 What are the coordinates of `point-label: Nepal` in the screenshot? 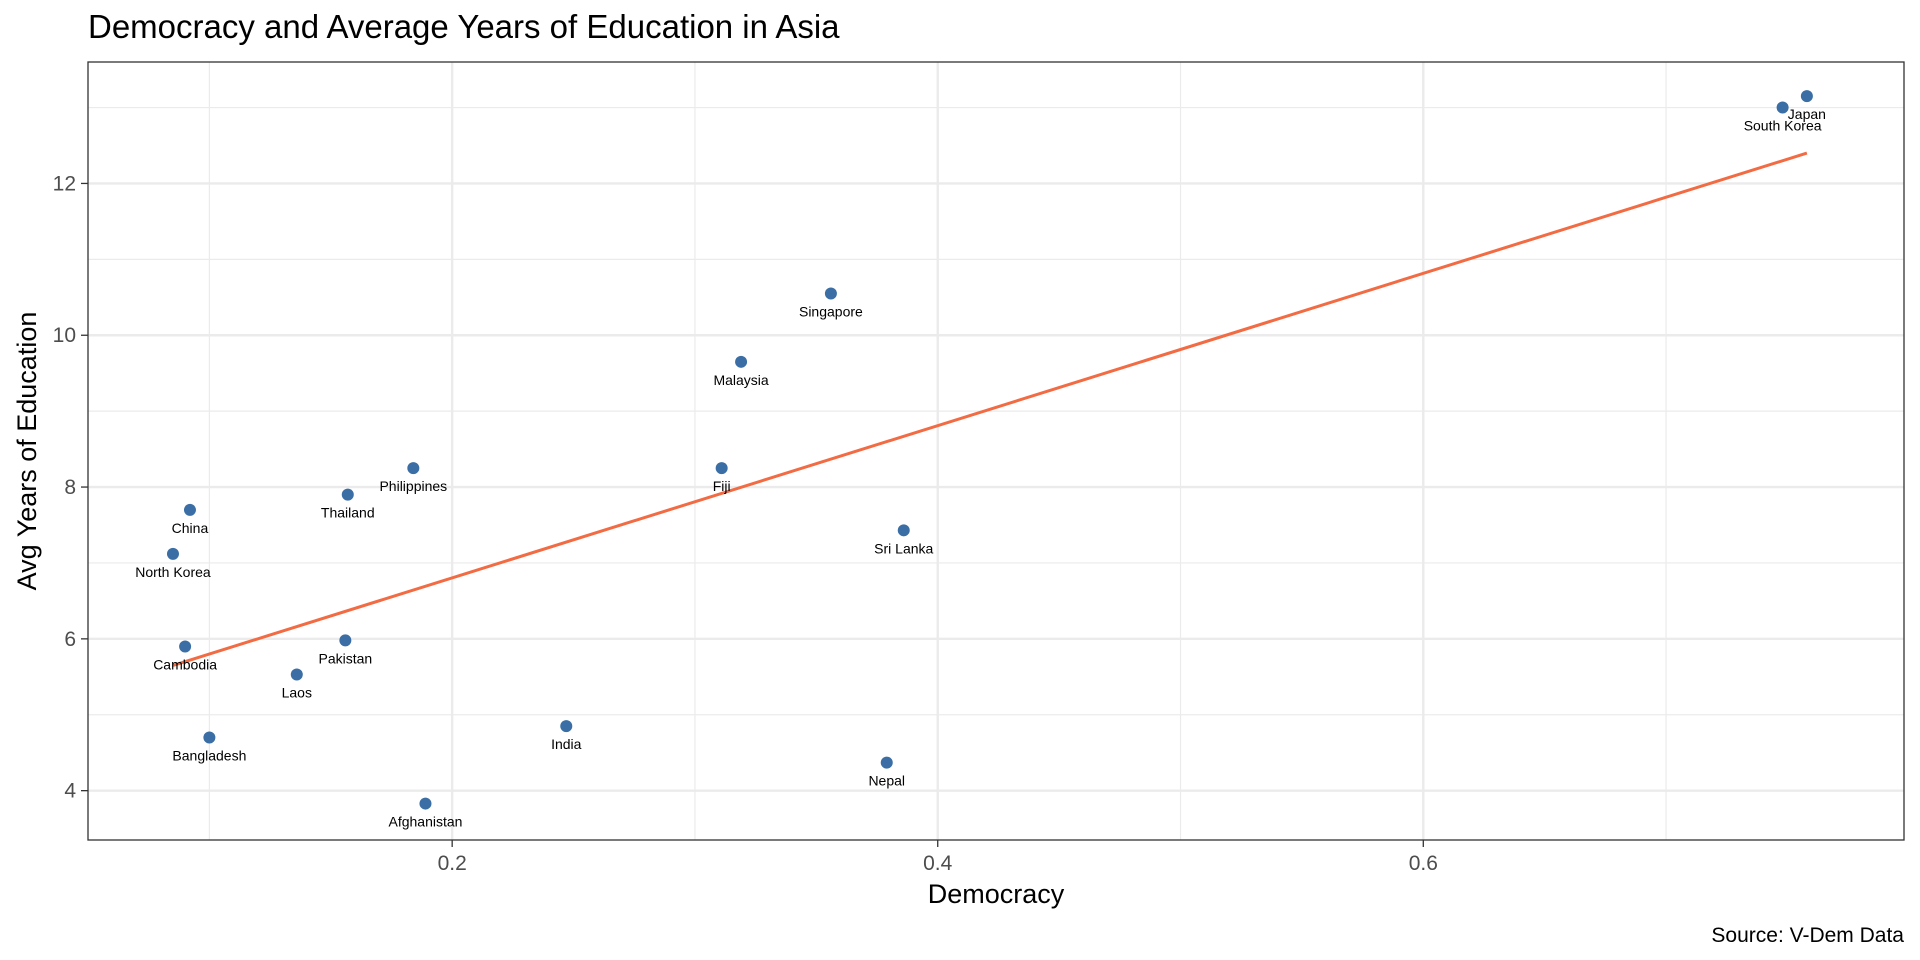 It's located at (886, 781).